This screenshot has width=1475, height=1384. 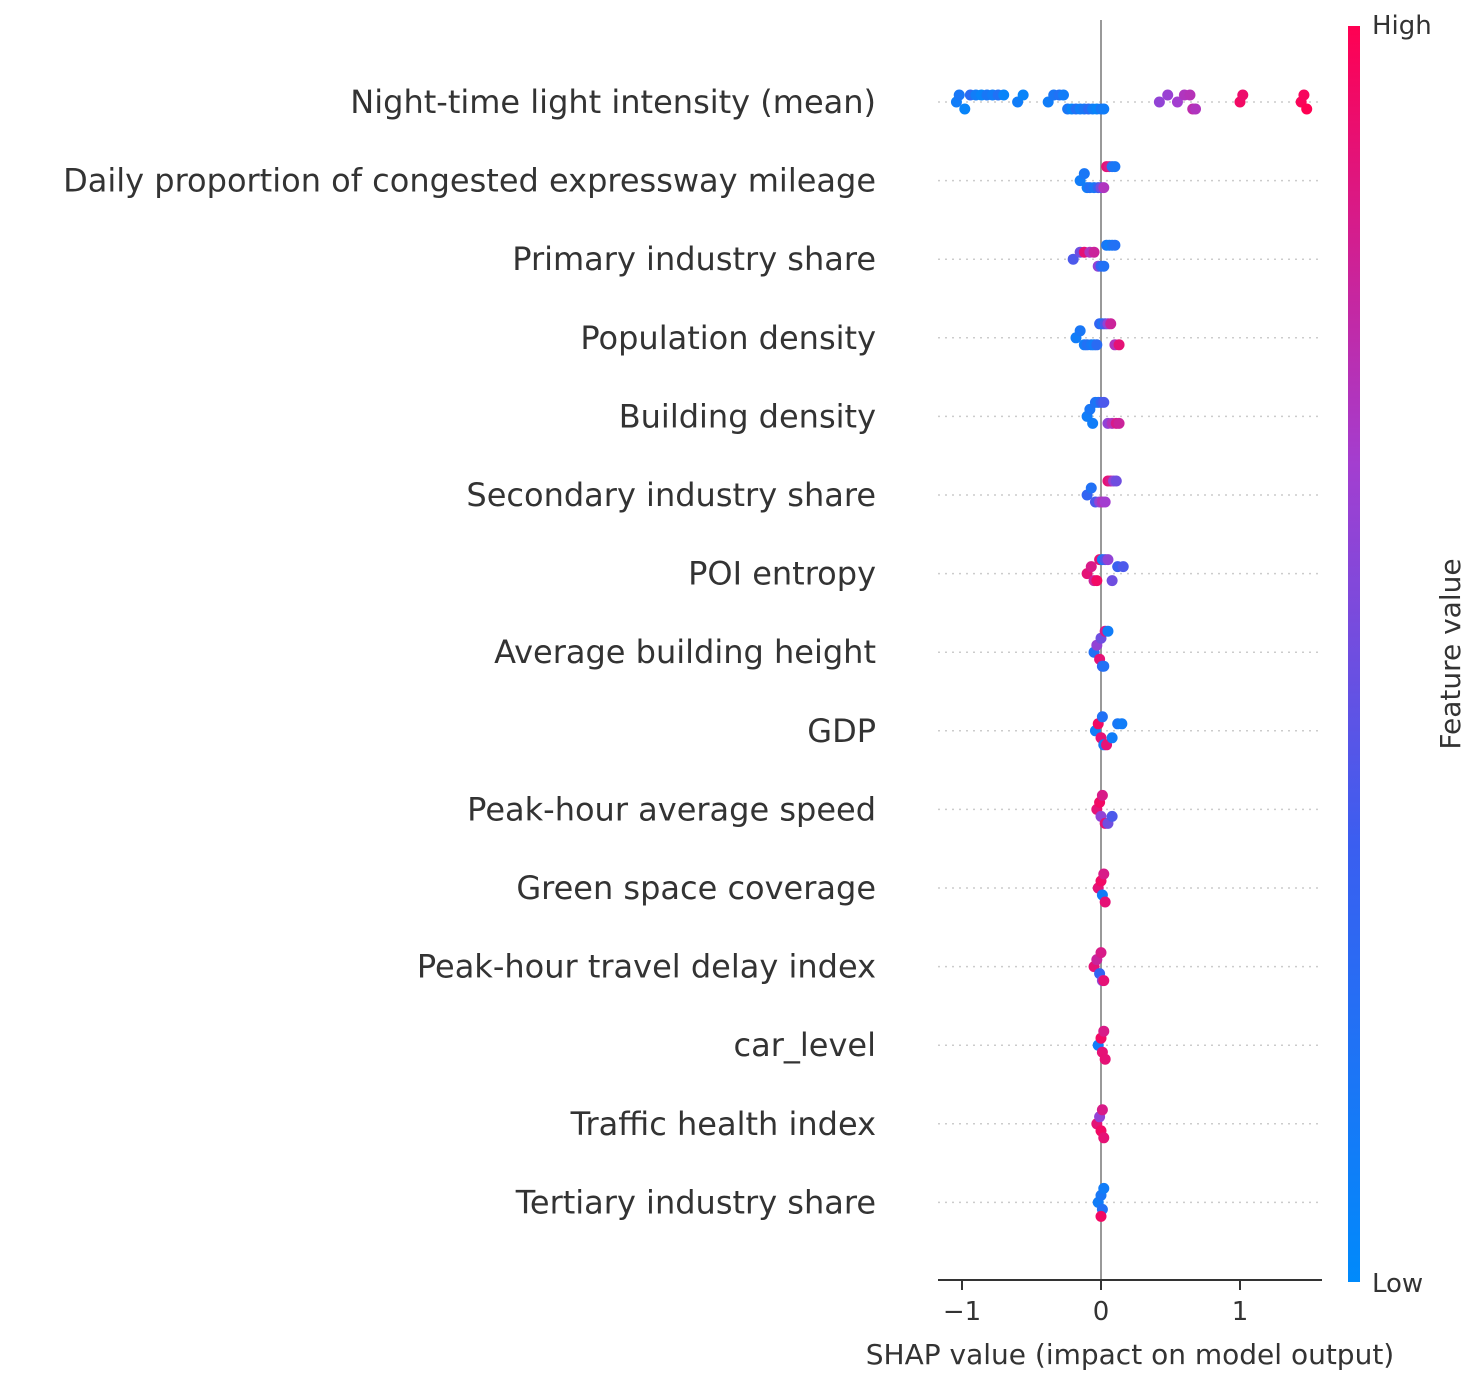 What do you see at coordinates (1240, 1312) in the screenshot?
I see `x-tick-label: 1` at bounding box center [1240, 1312].